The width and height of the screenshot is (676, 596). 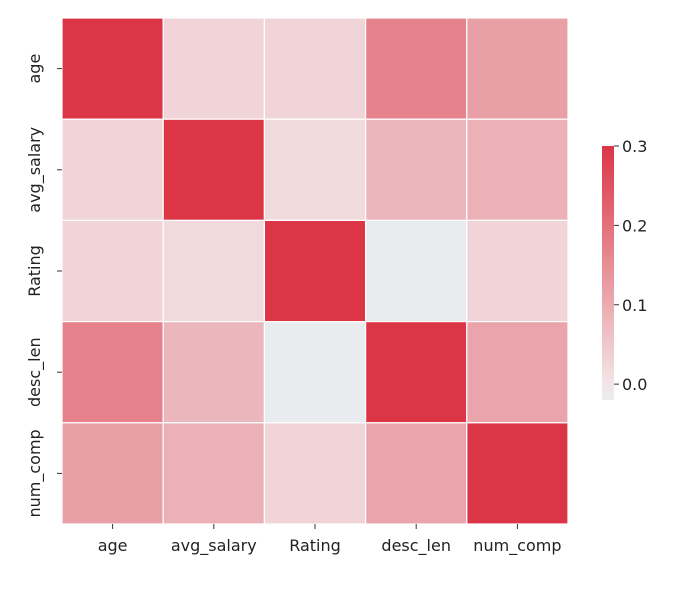 I want to click on colorbar-tick-label: 0.2, so click(x=634, y=225).